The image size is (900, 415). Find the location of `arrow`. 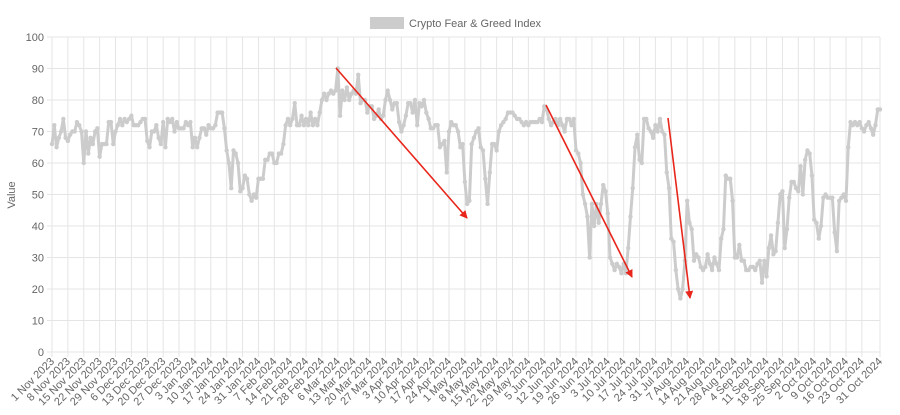

arrow is located at coordinates (401, 143).